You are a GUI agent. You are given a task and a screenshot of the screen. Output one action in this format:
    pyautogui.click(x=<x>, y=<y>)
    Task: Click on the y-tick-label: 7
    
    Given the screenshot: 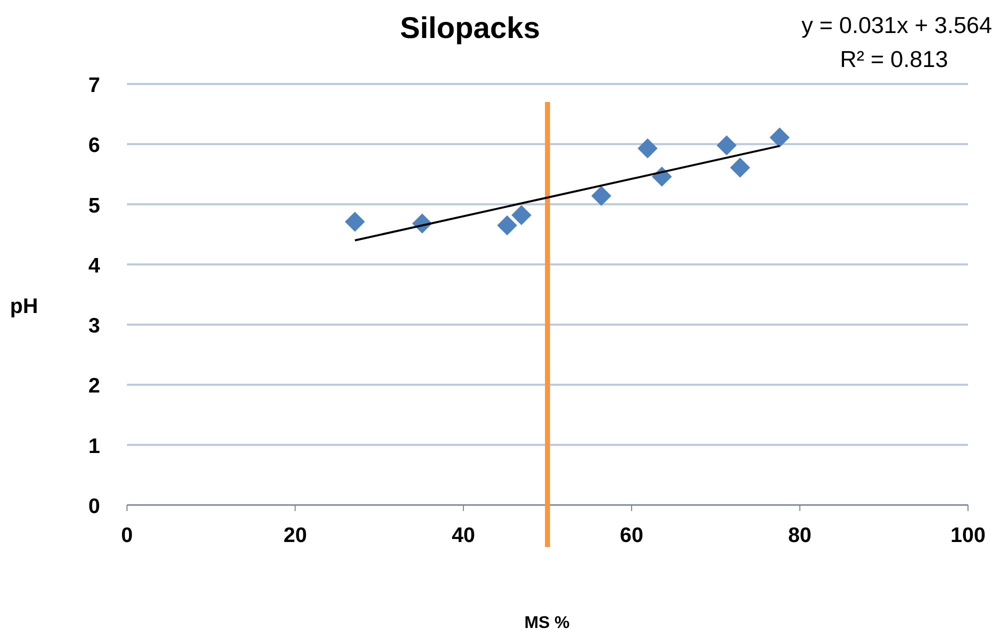 What is the action you would take?
    pyautogui.click(x=94, y=85)
    